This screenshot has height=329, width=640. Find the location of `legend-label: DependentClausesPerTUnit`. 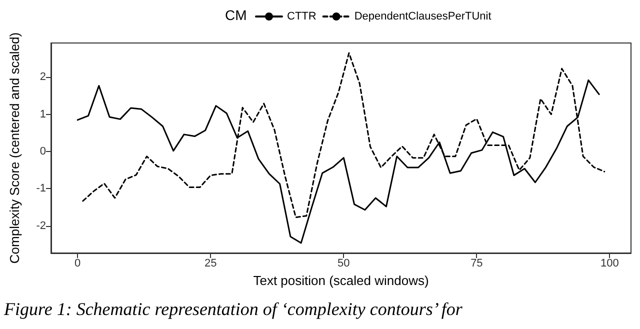

legend-label: DependentClausesPerTUnit is located at coordinates (423, 16).